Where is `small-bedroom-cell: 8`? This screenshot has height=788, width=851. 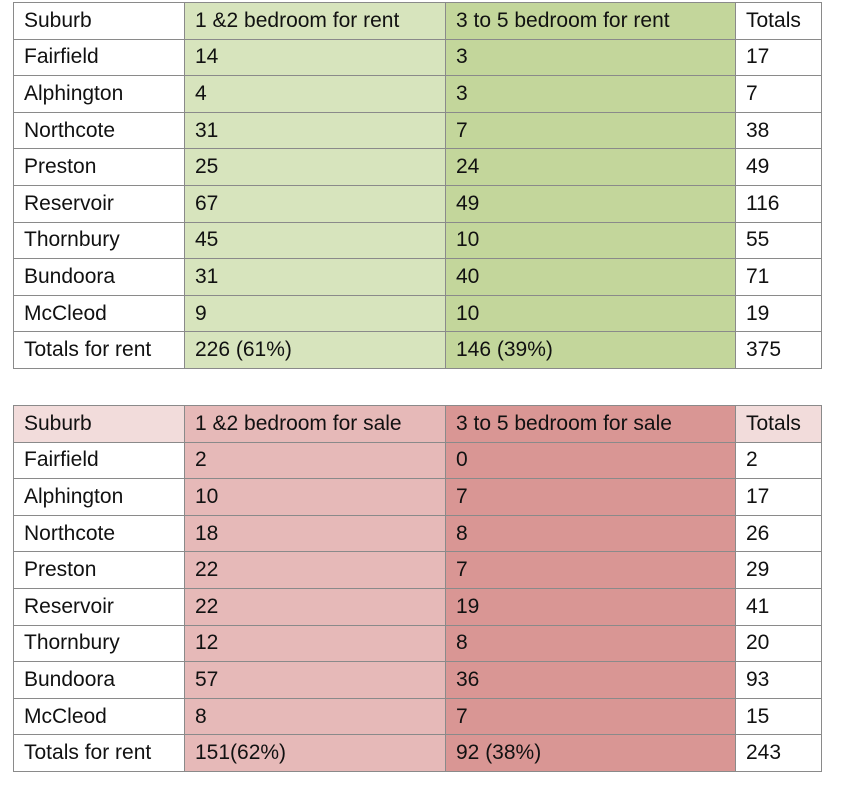 small-bedroom-cell: 8 is located at coordinates (315, 716).